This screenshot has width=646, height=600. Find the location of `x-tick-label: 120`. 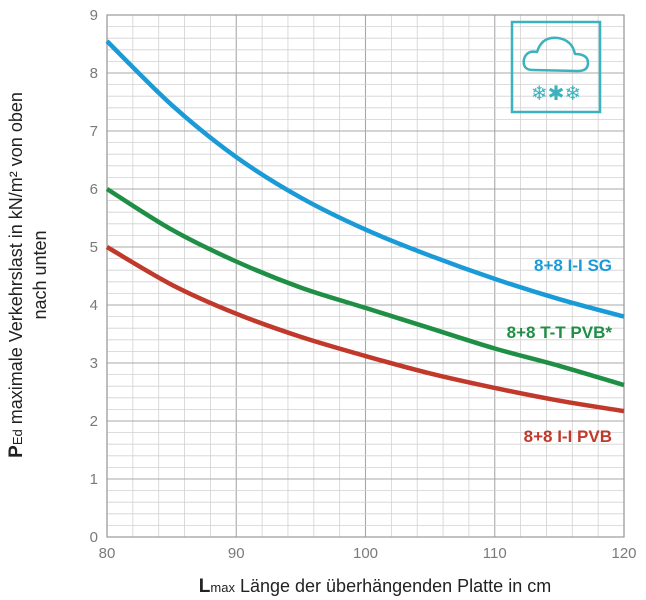

x-tick-label: 120 is located at coordinates (623, 553).